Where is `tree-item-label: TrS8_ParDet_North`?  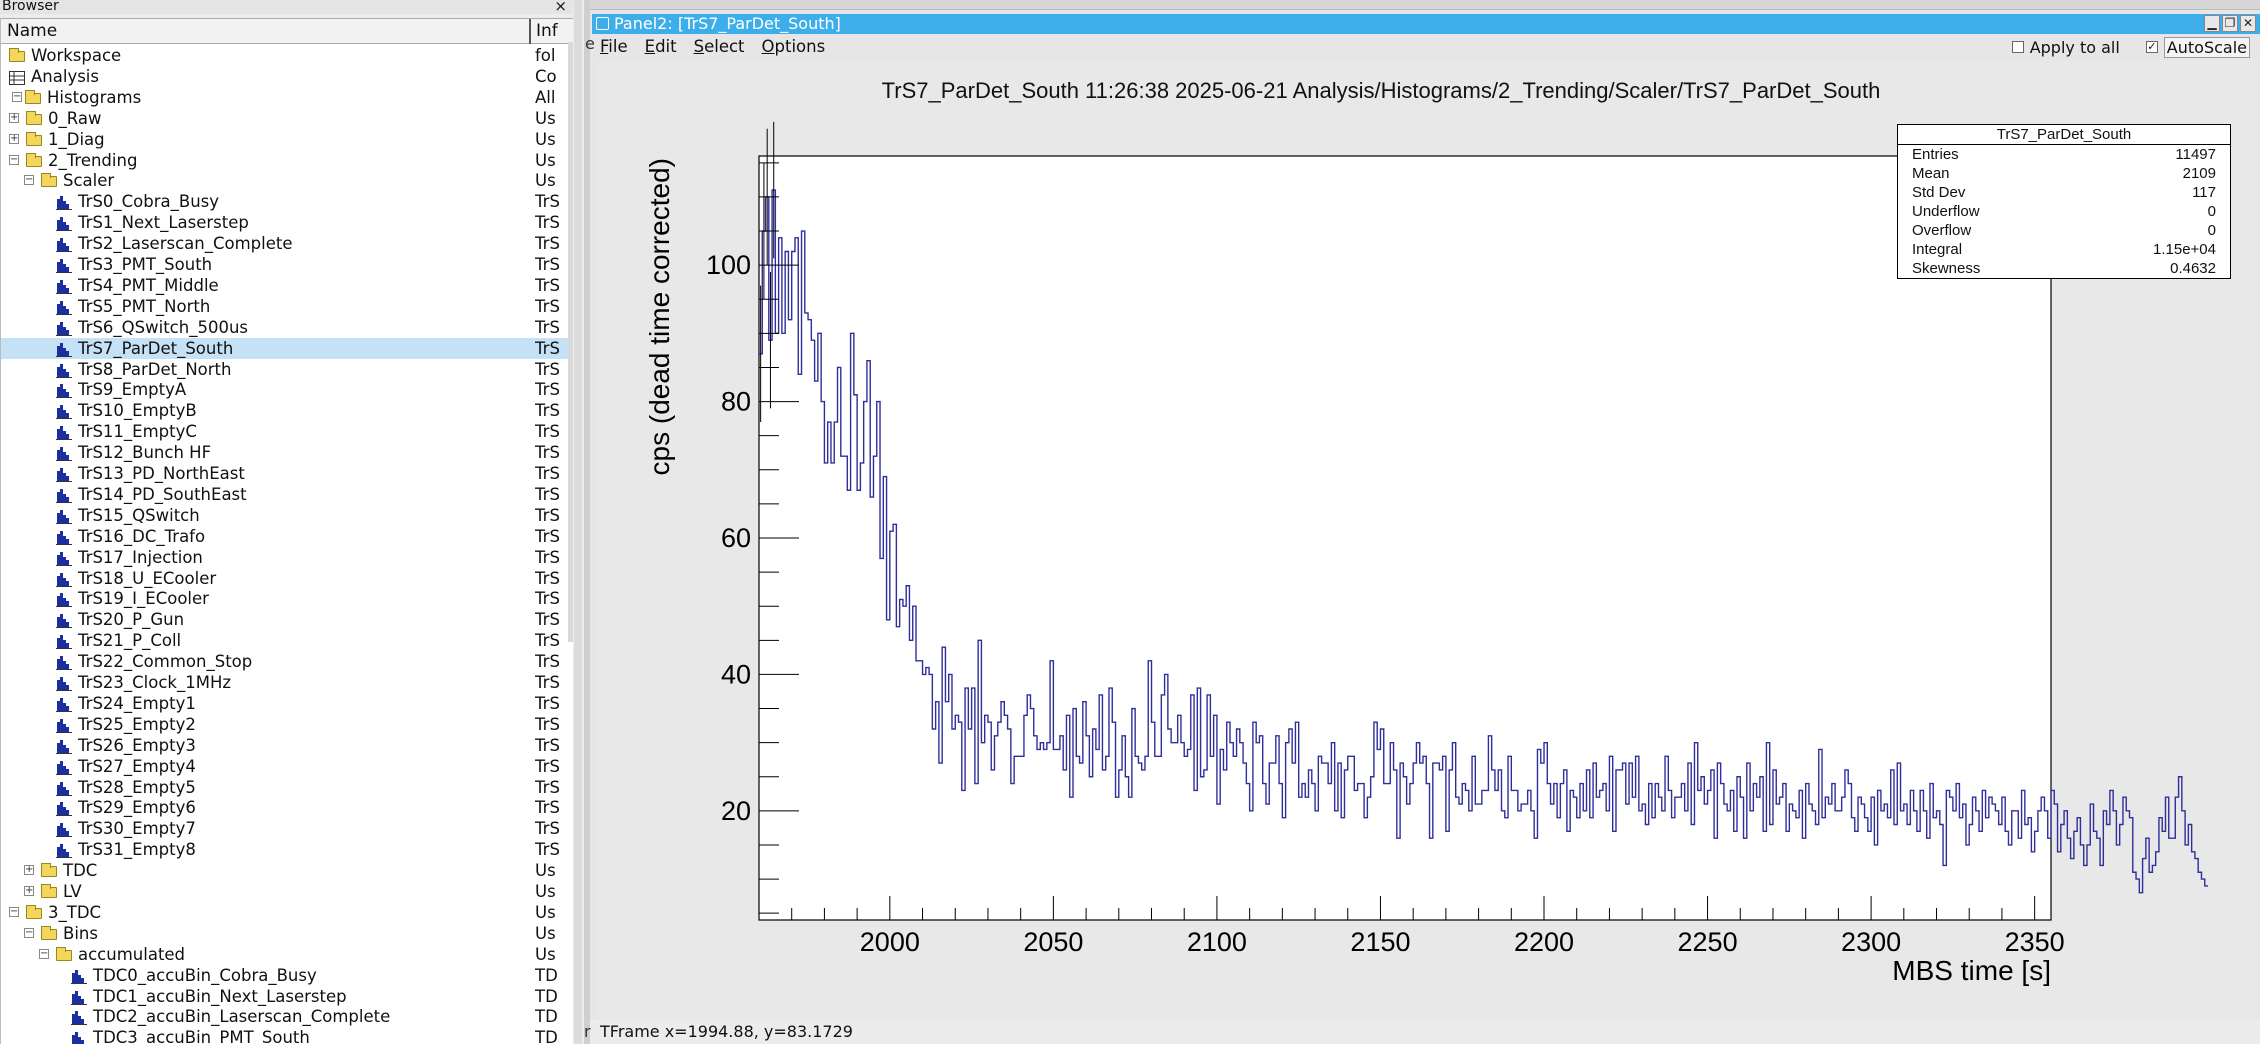 tree-item-label: TrS8_ParDet_North is located at coordinates (155, 369).